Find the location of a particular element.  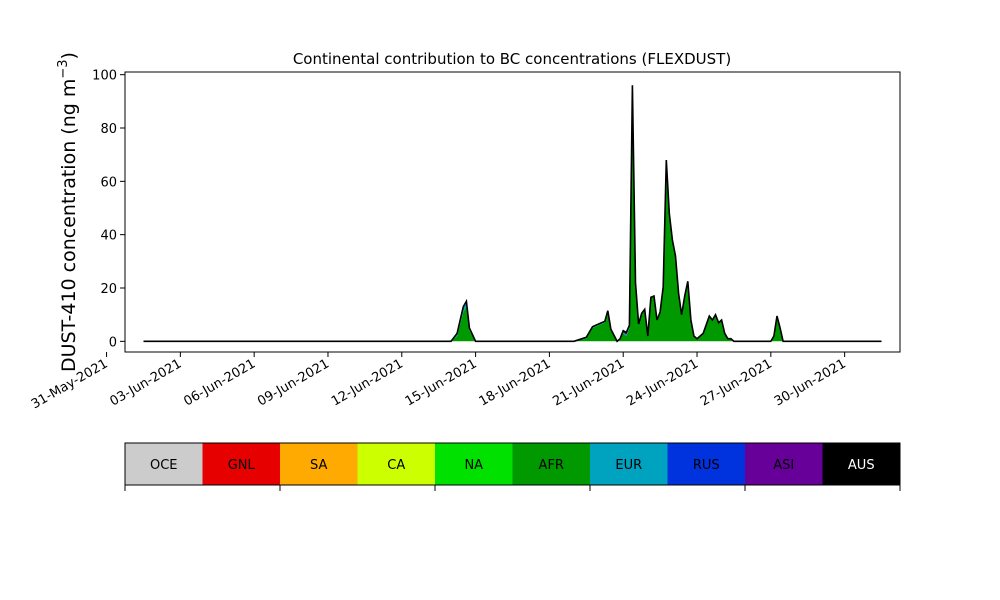

y-tick-label: 20 is located at coordinates (108, 289).